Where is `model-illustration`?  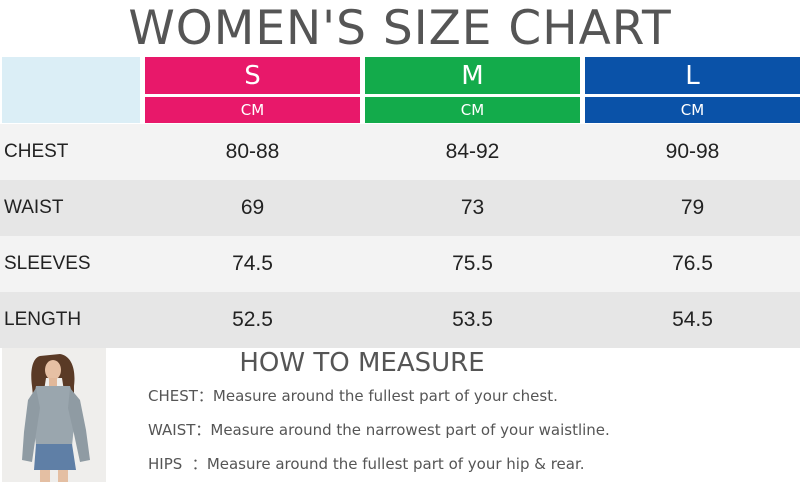 model-illustration is located at coordinates (54, 415).